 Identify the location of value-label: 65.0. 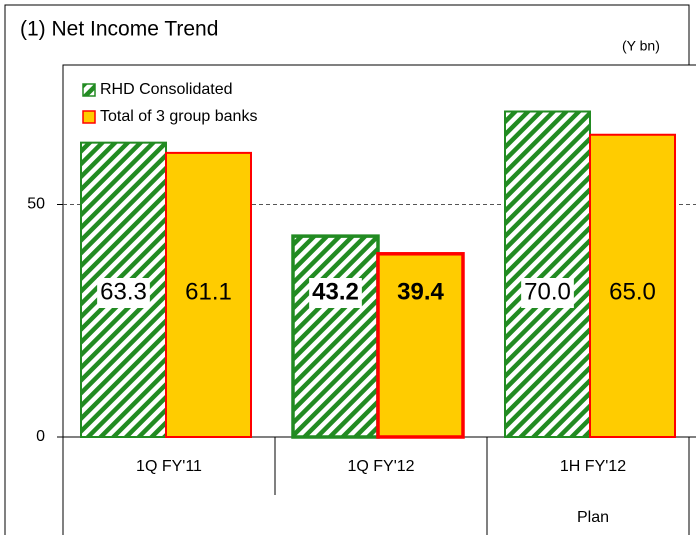
(632, 291).